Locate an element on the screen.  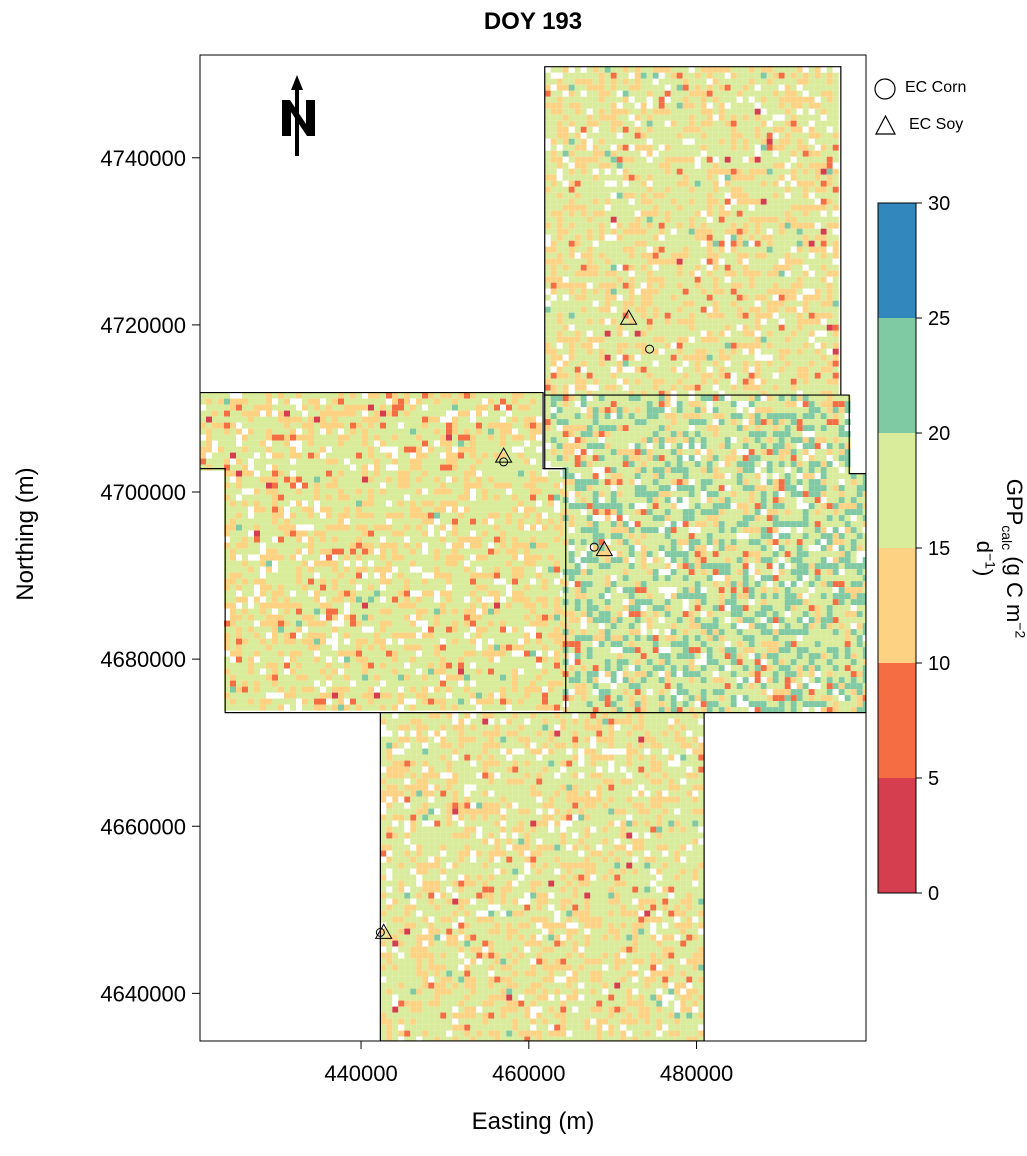
tile-east is located at coordinates (705, 554).